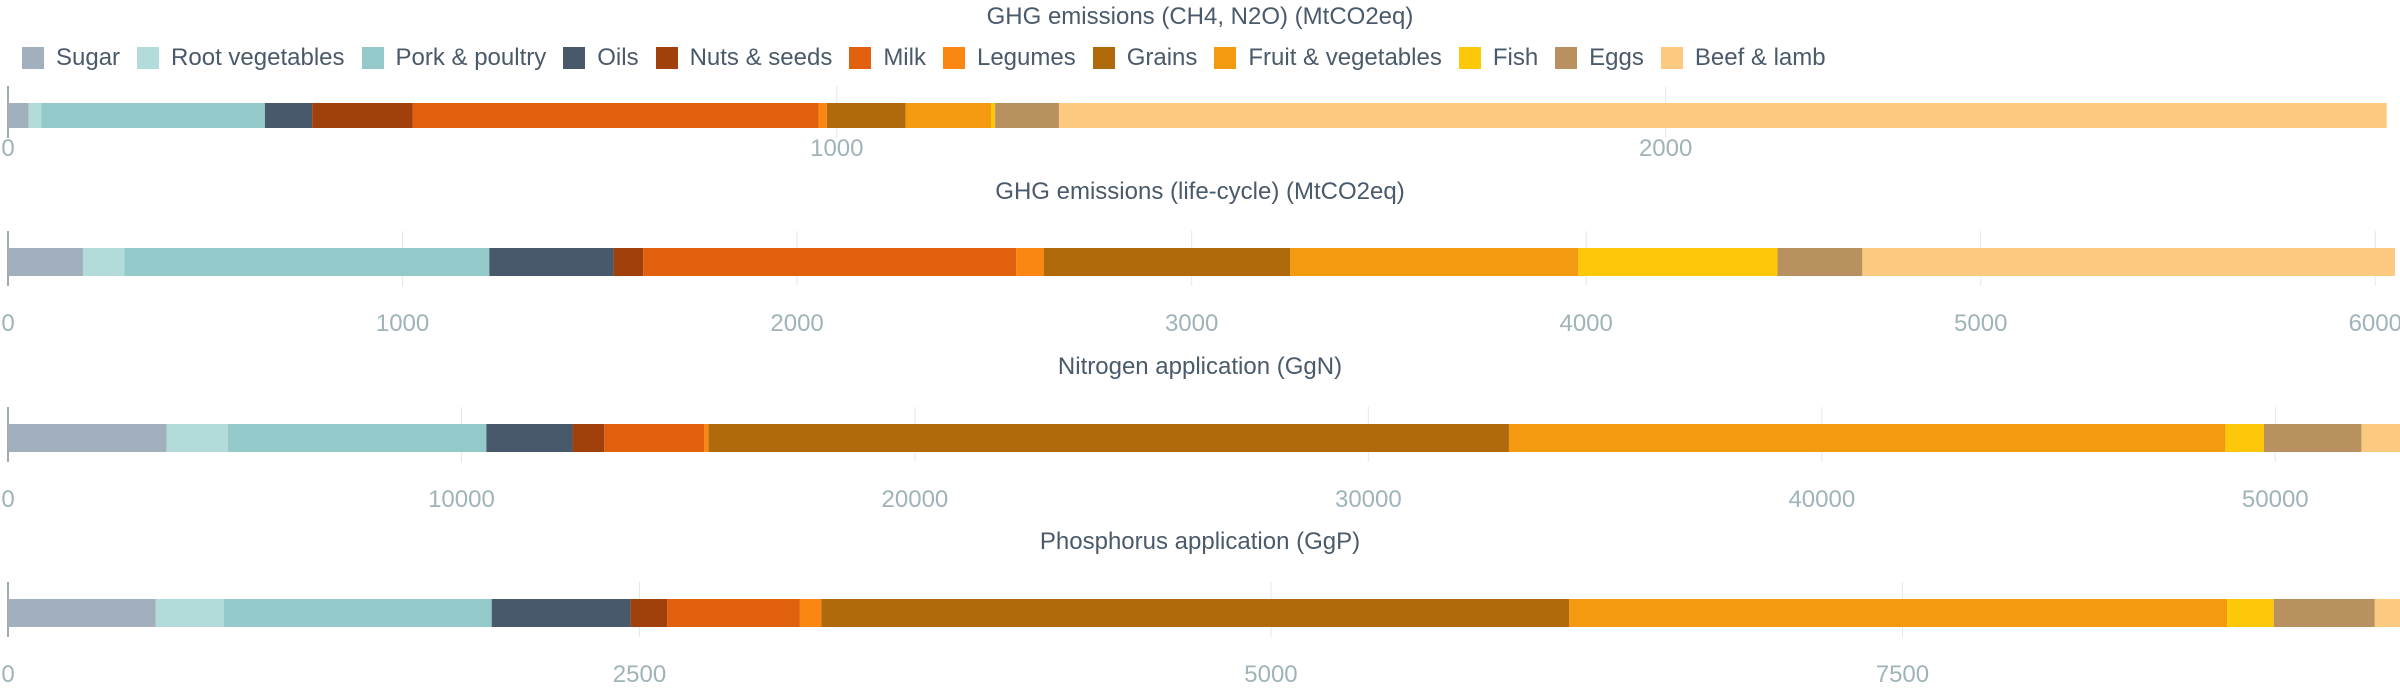 This screenshot has height=700, width=2400. I want to click on legend-label: Fish, so click(1515, 57).